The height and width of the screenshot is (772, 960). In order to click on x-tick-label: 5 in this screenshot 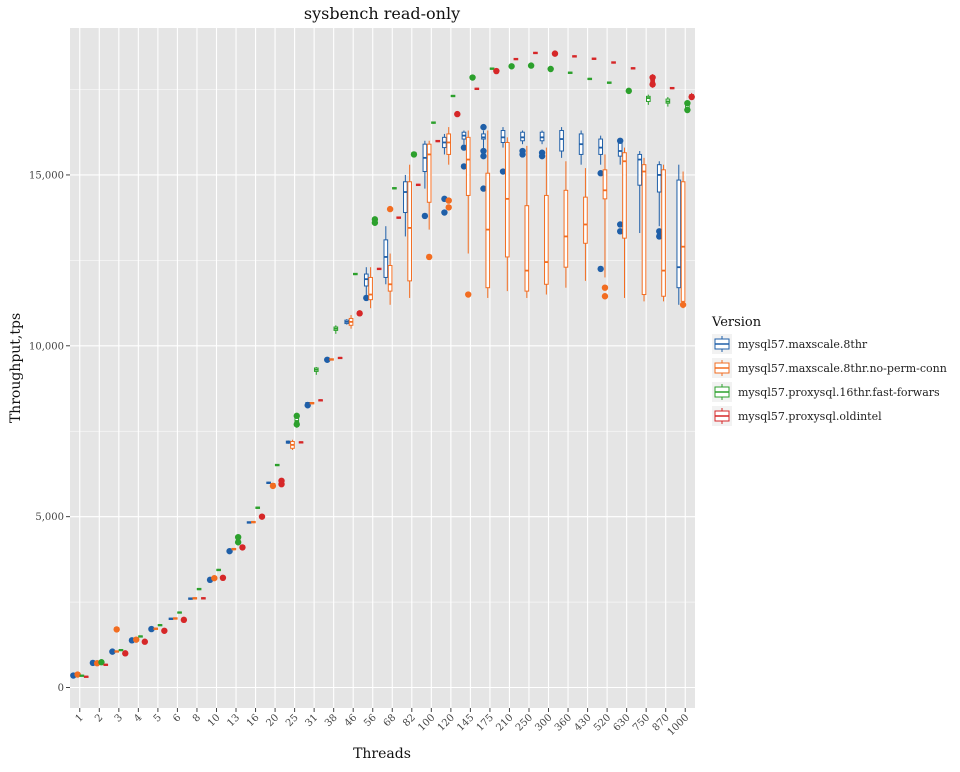, I will do `click(158, 718)`.